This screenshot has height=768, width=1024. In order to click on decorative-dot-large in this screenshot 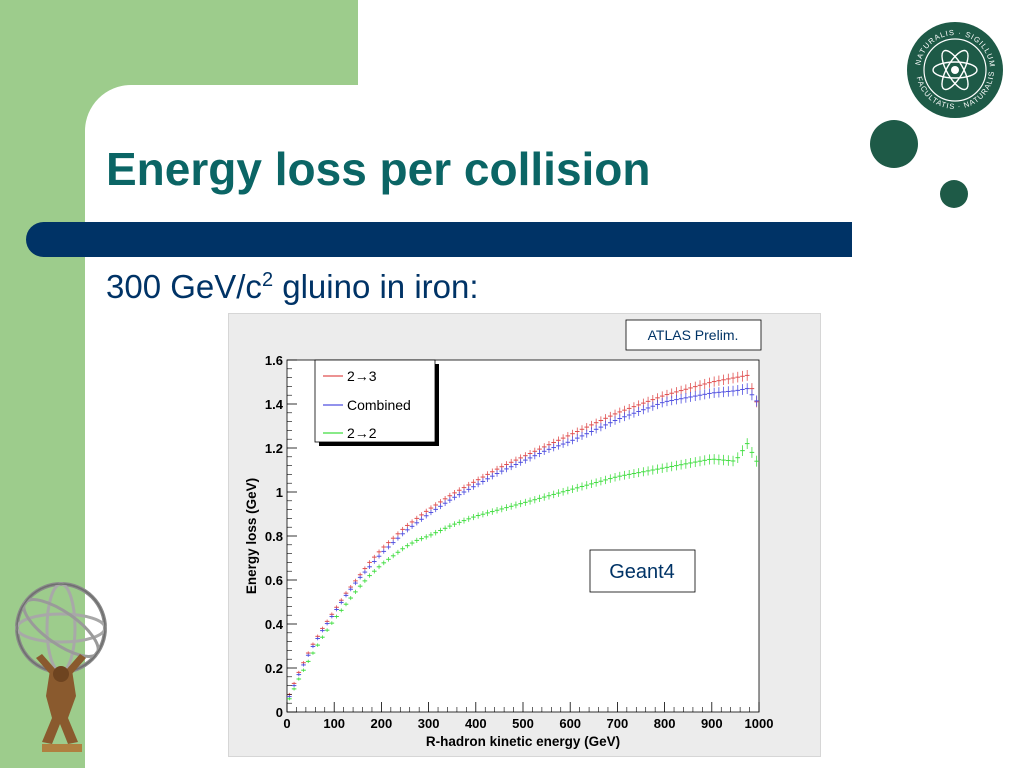, I will do `click(894, 144)`.